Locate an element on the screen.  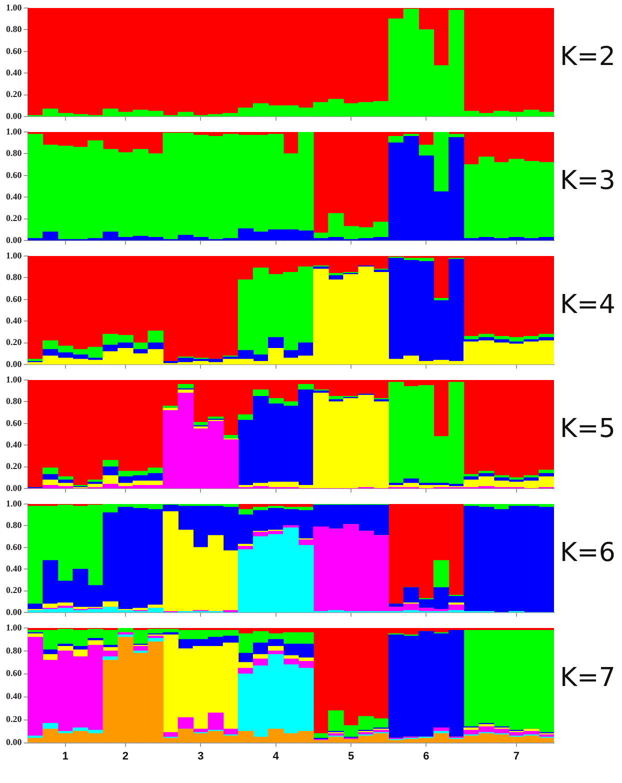
text: K=3 is located at coordinates (588, 181).